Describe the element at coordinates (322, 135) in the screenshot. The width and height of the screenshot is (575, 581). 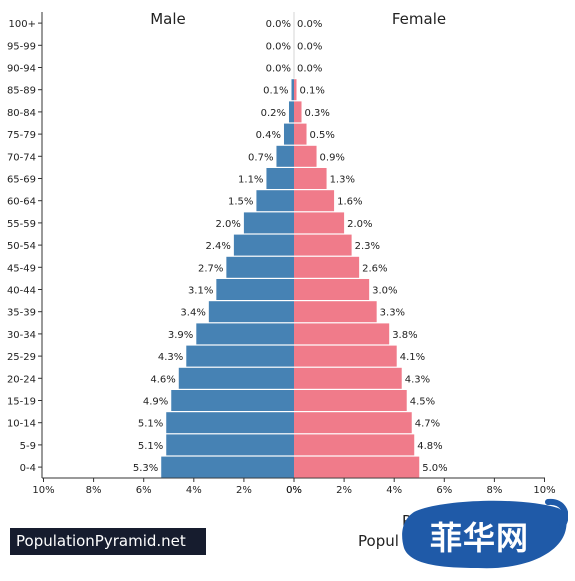
I see `female-value-label: 0.5%` at that location.